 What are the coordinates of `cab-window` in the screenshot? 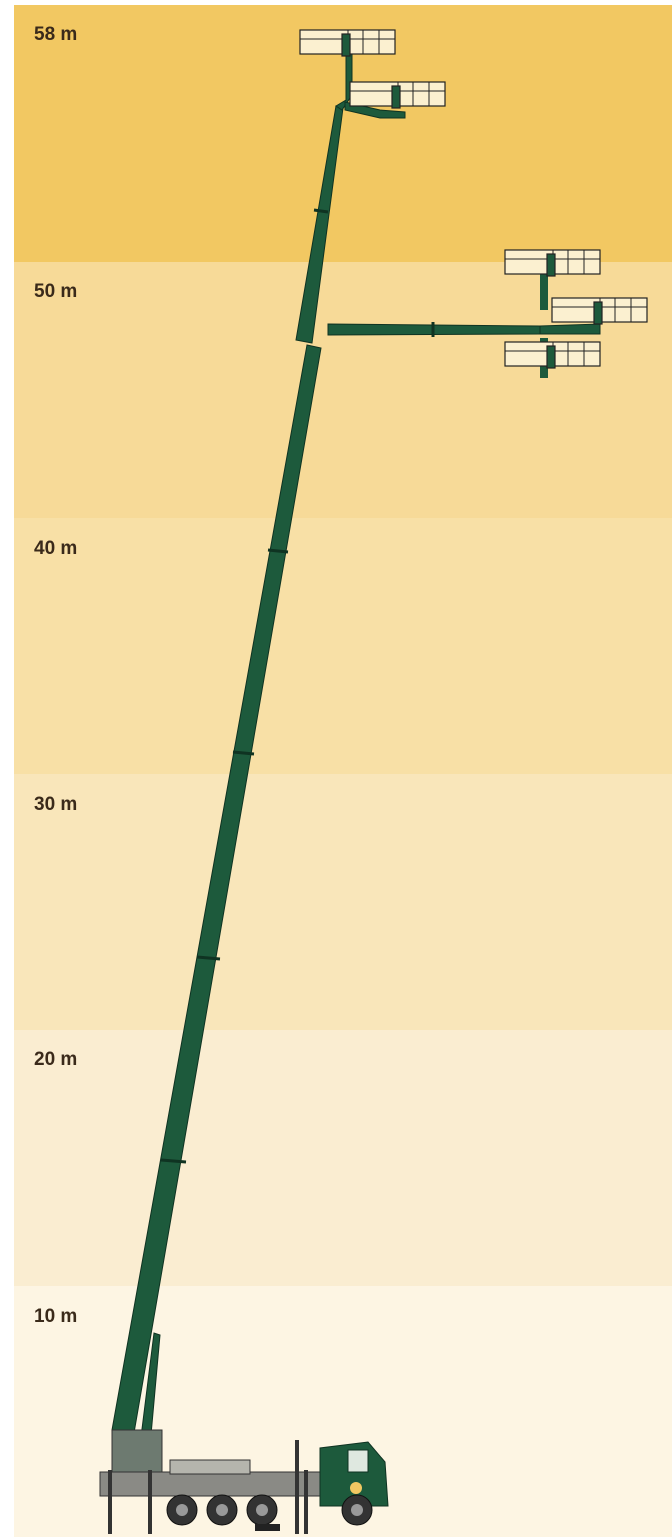 It's located at (358, 1461).